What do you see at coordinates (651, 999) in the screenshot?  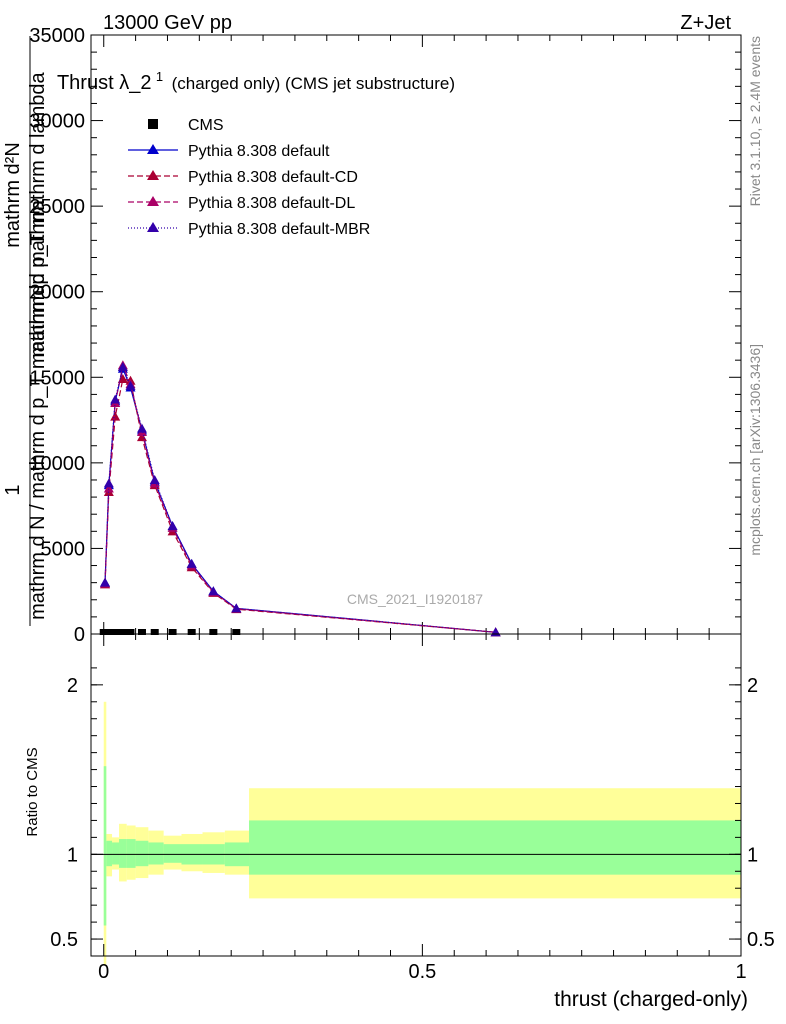 I see `x-axis-label: thrust (charged-only)` at bounding box center [651, 999].